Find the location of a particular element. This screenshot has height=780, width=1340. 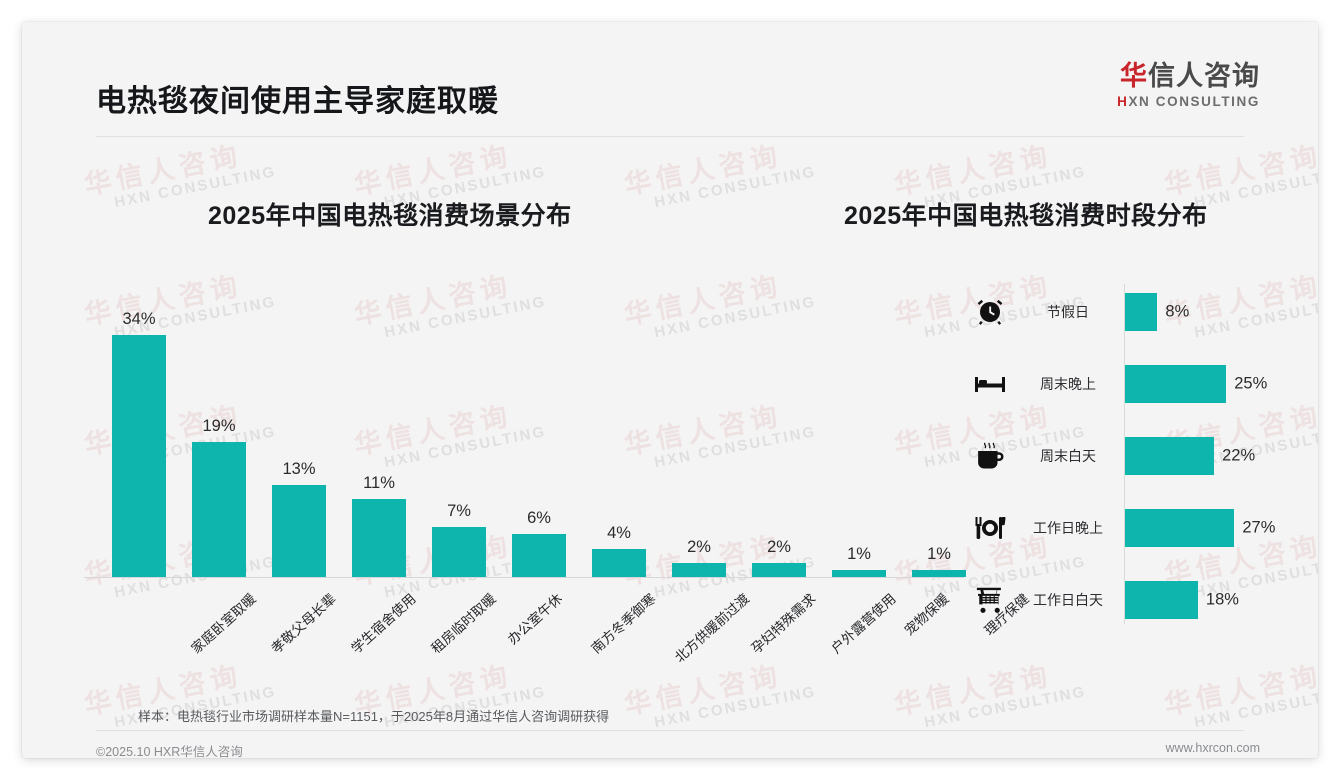

bar-row: 周末白天 22% is located at coordinates (1120, 456).